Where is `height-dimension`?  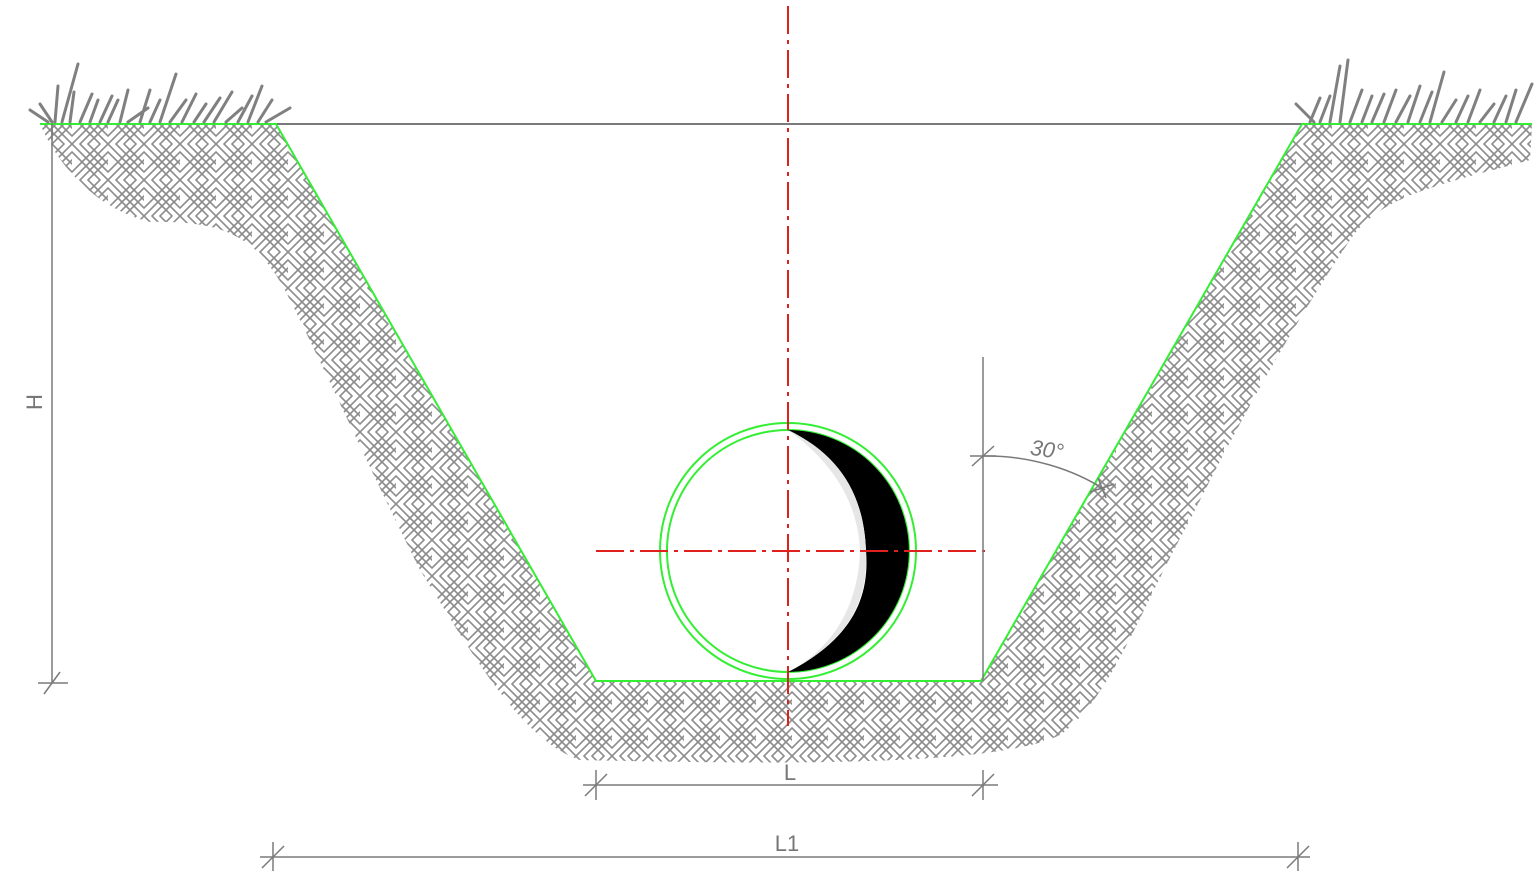
height-dimension is located at coordinates (53, 409).